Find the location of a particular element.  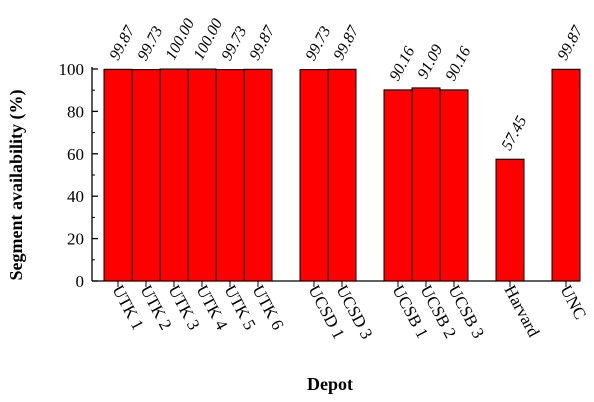

y-tick-label-20: 20 is located at coordinates (75, 239).